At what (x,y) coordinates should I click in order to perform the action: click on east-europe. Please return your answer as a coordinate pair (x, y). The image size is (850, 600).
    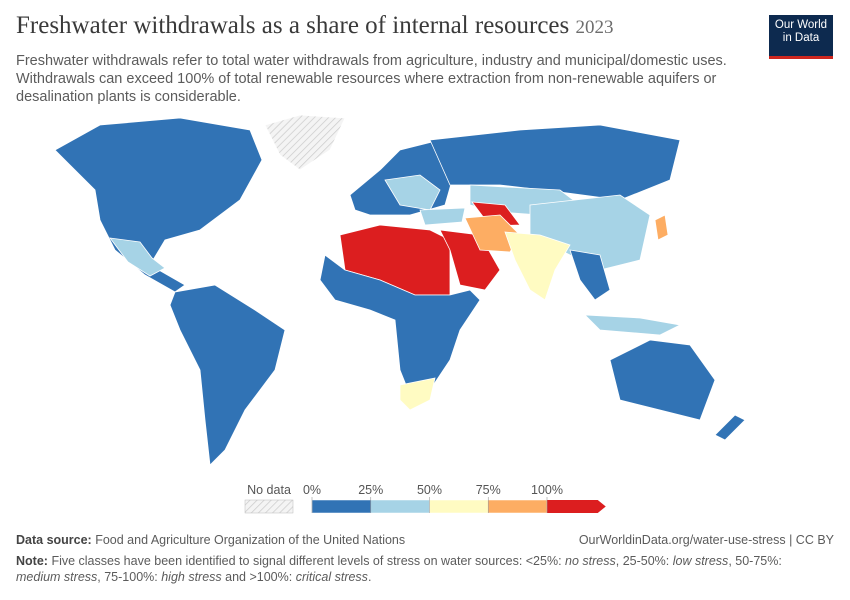
    Looking at the image, I should click on (412, 192).